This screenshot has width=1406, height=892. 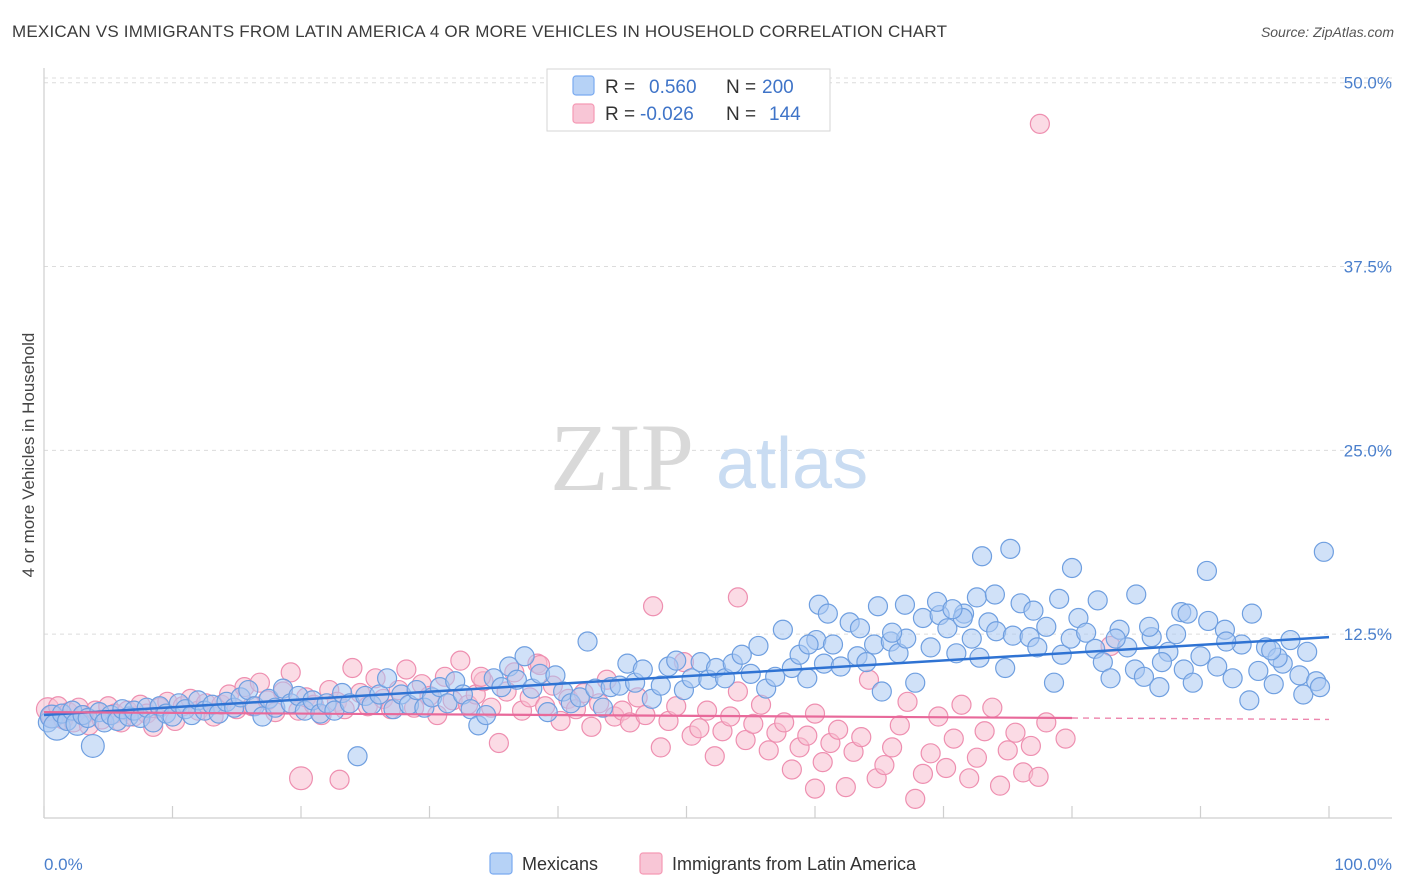 What do you see at coordinates (1368, 83) in the screenshot?
I see `y-tick-label: 50.0%` at bounding box center [1368, 83].